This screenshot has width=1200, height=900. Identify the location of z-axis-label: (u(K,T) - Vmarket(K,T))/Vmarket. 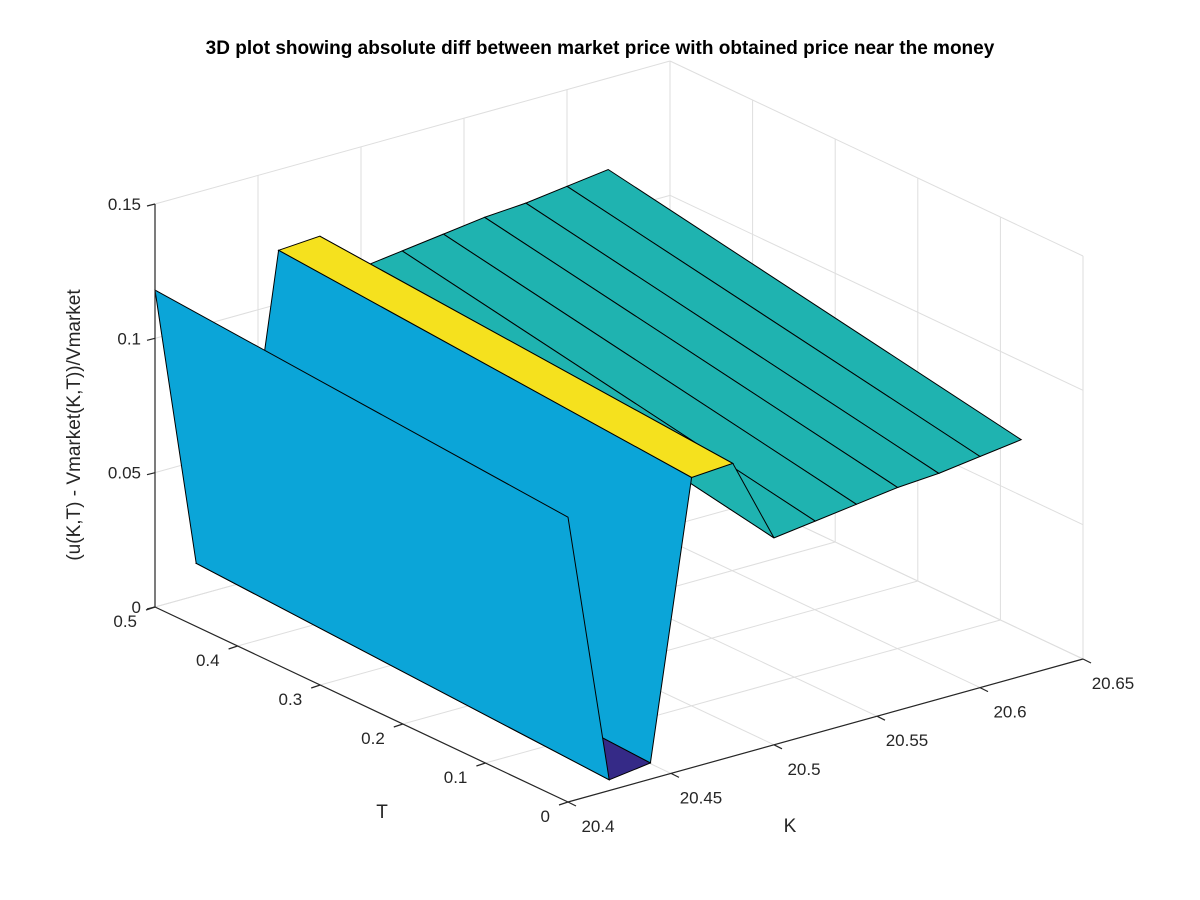
(74, 425).